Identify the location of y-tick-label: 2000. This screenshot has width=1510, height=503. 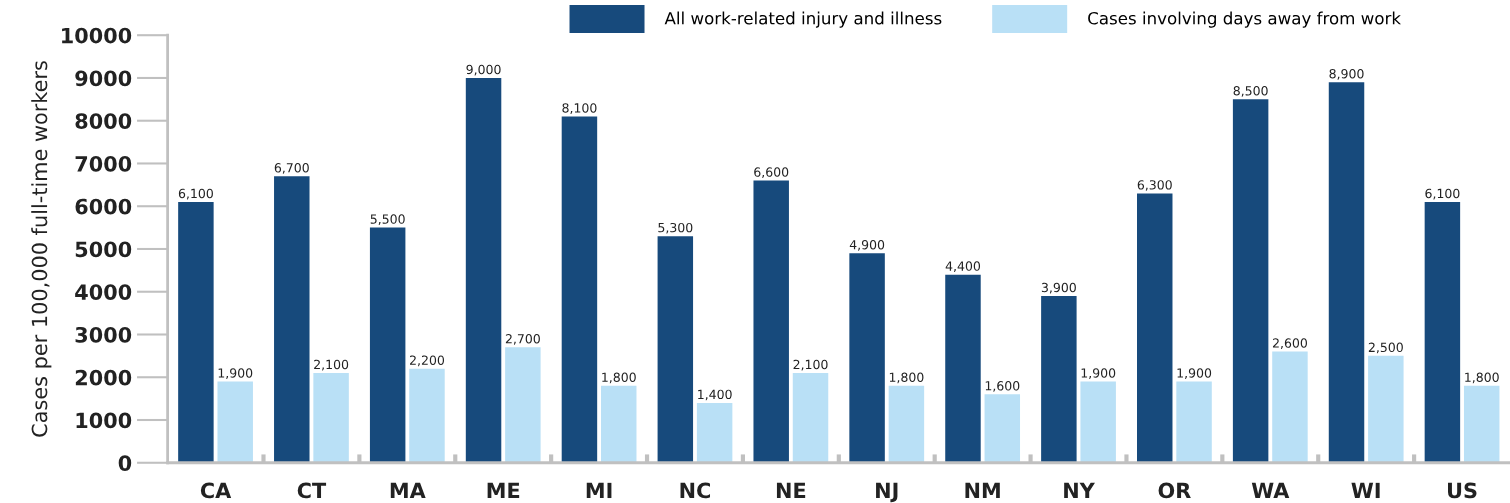
(103, 377).